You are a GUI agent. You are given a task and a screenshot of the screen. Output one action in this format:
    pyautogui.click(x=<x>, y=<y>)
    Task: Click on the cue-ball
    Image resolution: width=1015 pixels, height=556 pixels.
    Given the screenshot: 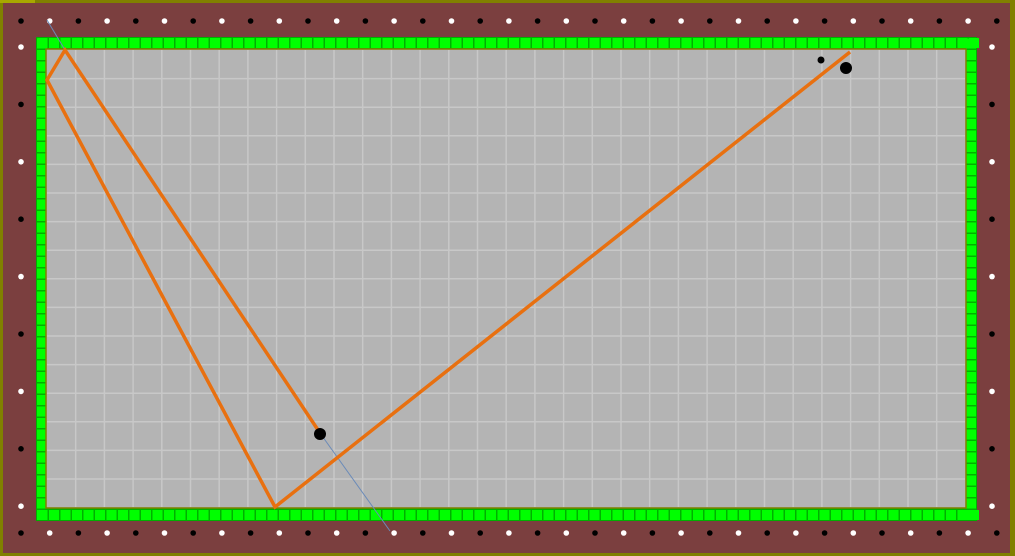 What is the action you would take?
    pyautogui.click(x=320, y=434)
    